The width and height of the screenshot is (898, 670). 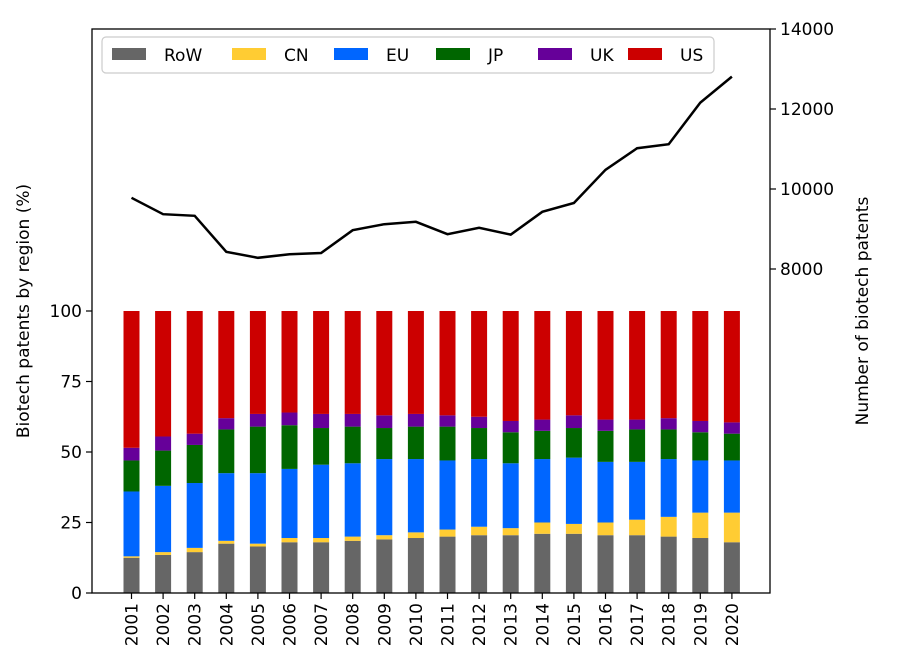 I want to click on bar-jp-2009, so click(x=384, y=444).